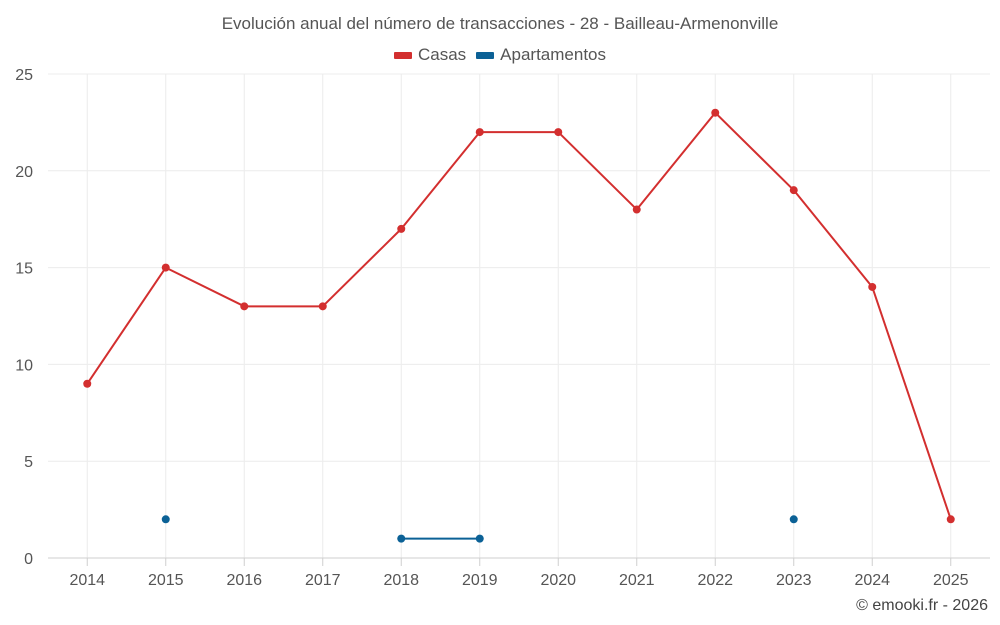 The height and width of the screenshot is (625, 1000). I want to click on legend-item-casas: Casas, so click(430, 55).